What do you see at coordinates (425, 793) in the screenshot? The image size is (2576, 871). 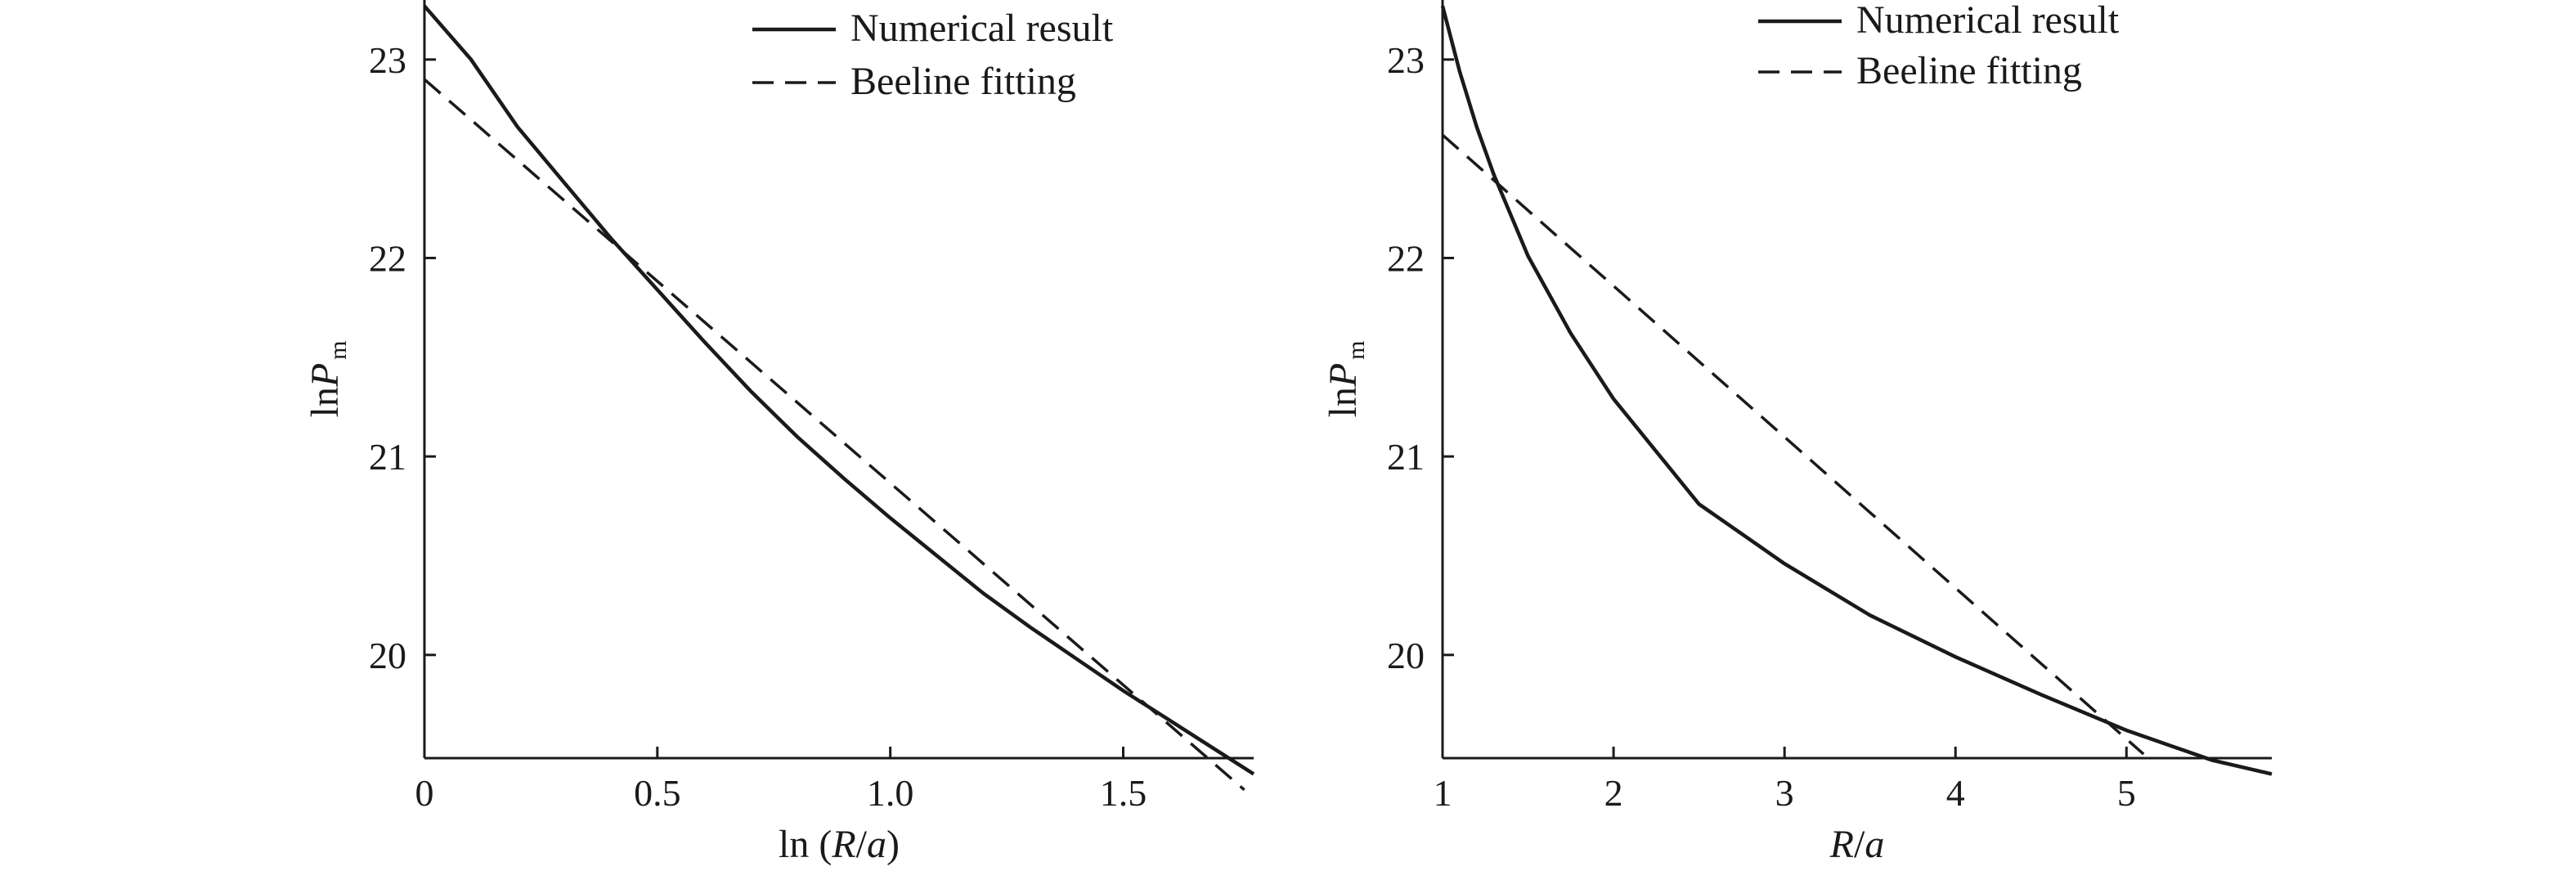 I see `x-tick-label: 0` at bounding box center [425, 793].